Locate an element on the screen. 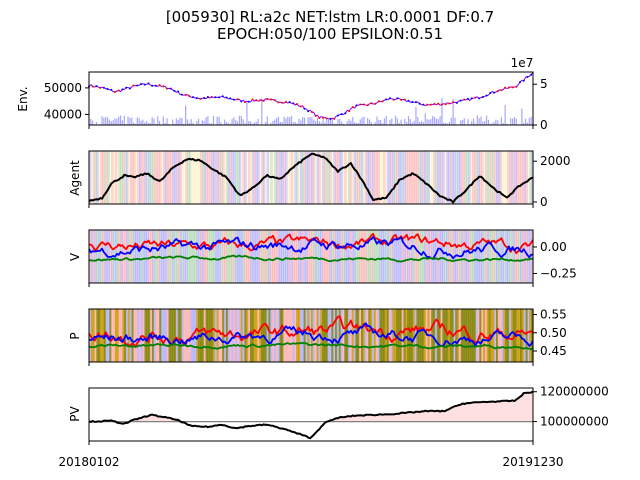 This screenshot has width=640, height=480. env-left-tick-label: 50000 is located at coordinates (63, 88).